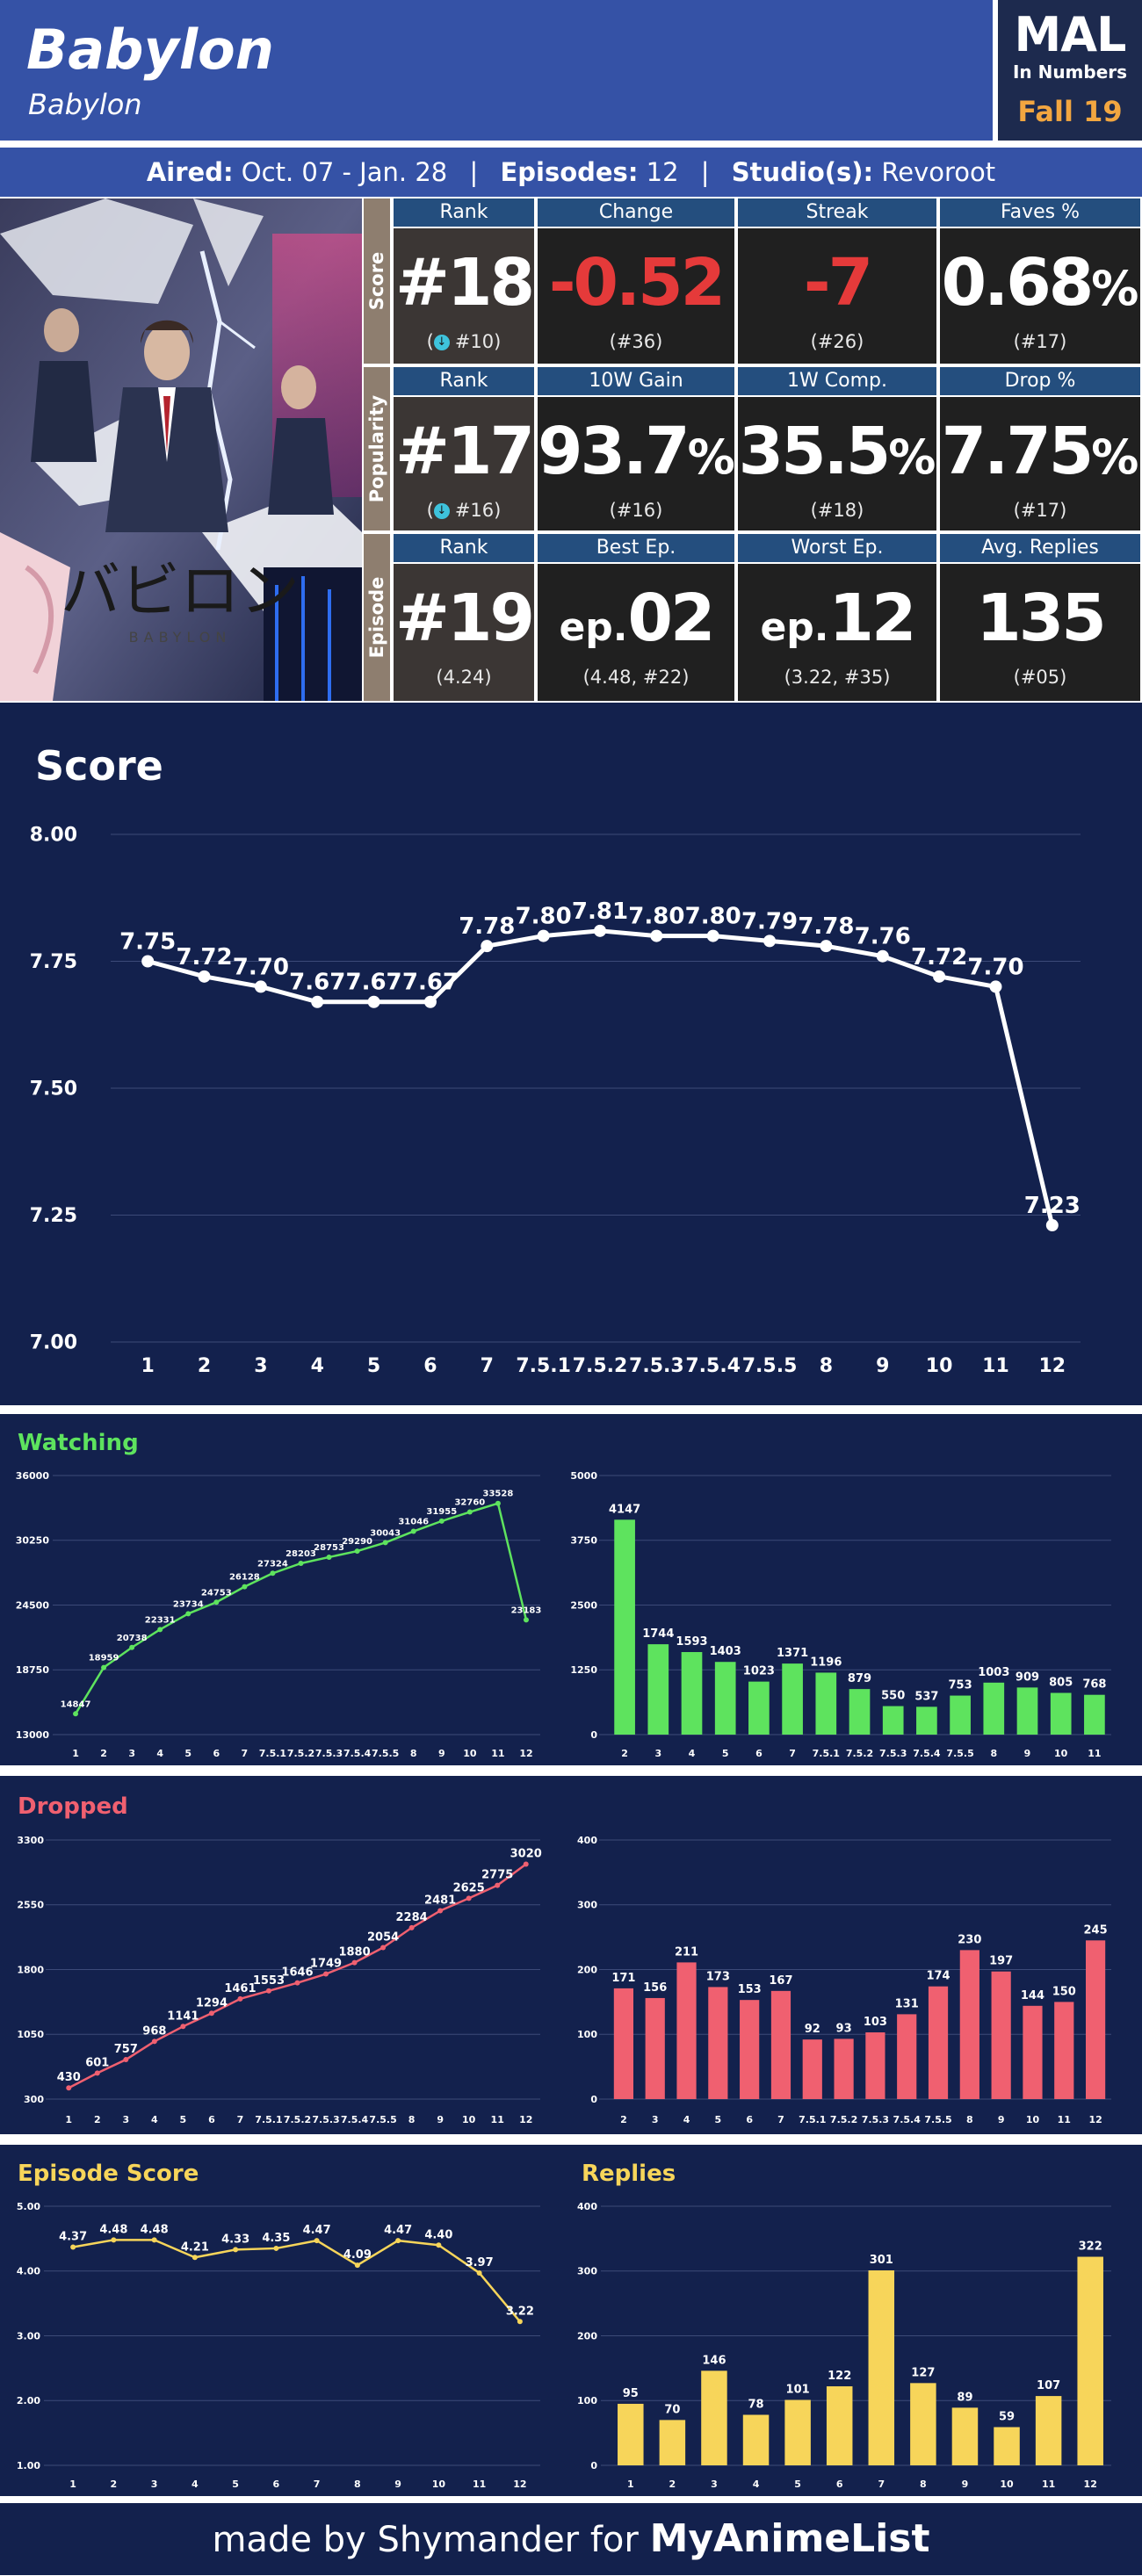  What do you see at coordinates (938, 1976) in the screenshot?
I see `data-label: 174` at bounding box center [938, 1976].